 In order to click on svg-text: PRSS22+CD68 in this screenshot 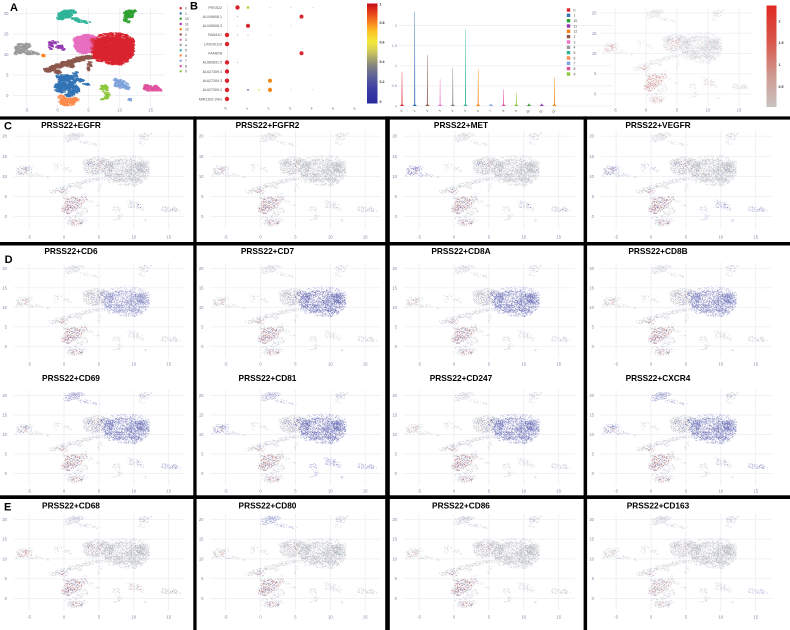, I will do `click(71, 506)`.